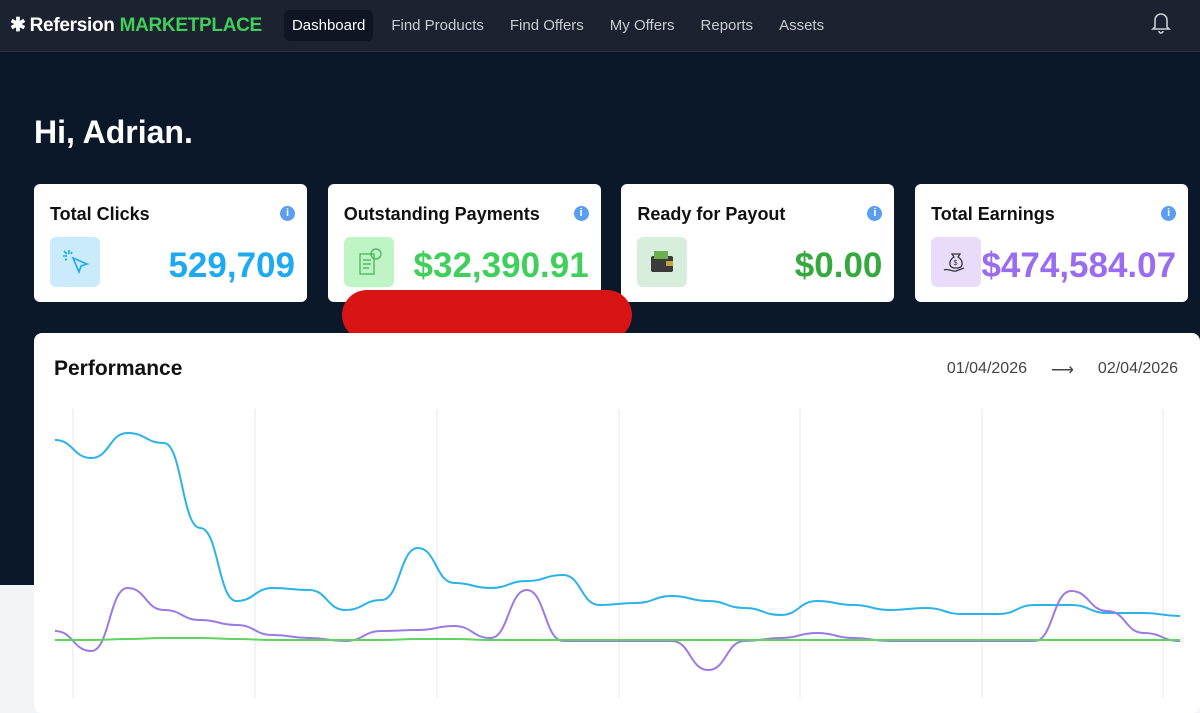 The height and width of the screenshot is (713, 1200). Describe the element at coordinates (501, 265) in the screenshot. I see `card-value: $32,390.91` at that location.